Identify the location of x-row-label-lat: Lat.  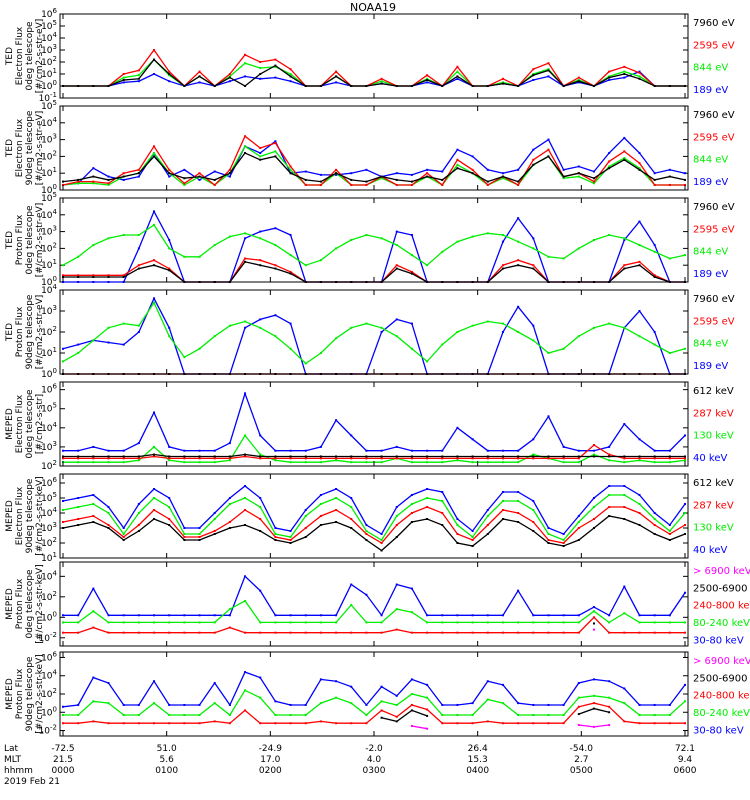
(11, 749).